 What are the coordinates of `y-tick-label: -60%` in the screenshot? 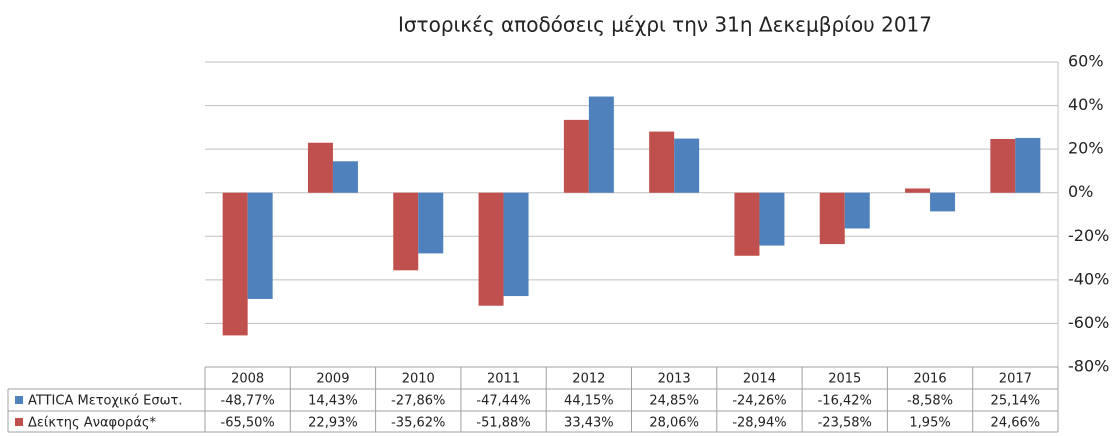 It's located at (1088, 322).